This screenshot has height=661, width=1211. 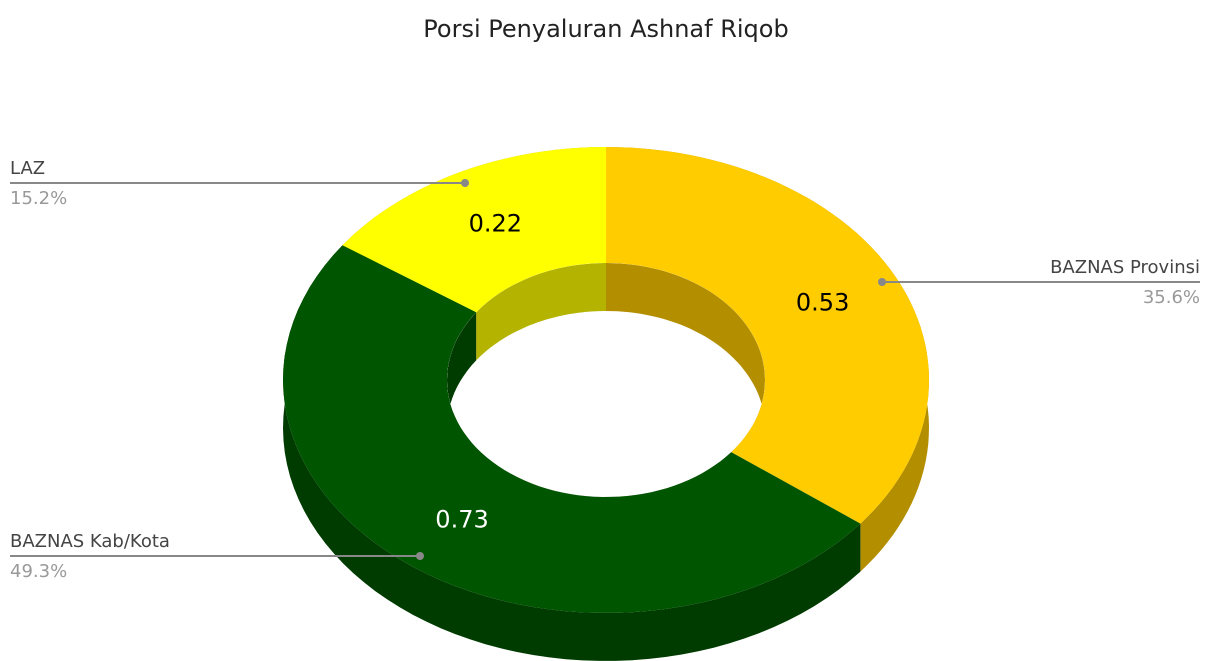 I want to click on category-label: BAZNAS Kab/Kota, so click(x=90, y=541).